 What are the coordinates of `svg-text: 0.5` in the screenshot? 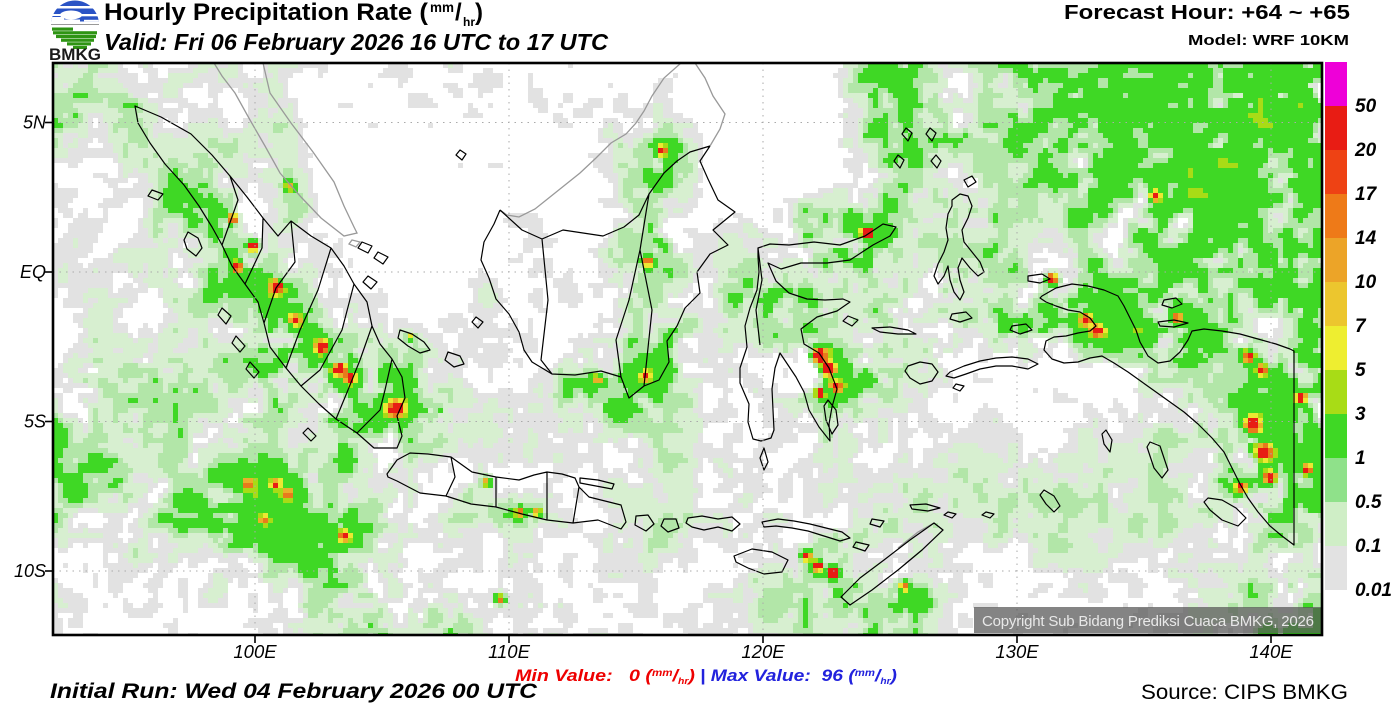 It's located at (1368, 502).